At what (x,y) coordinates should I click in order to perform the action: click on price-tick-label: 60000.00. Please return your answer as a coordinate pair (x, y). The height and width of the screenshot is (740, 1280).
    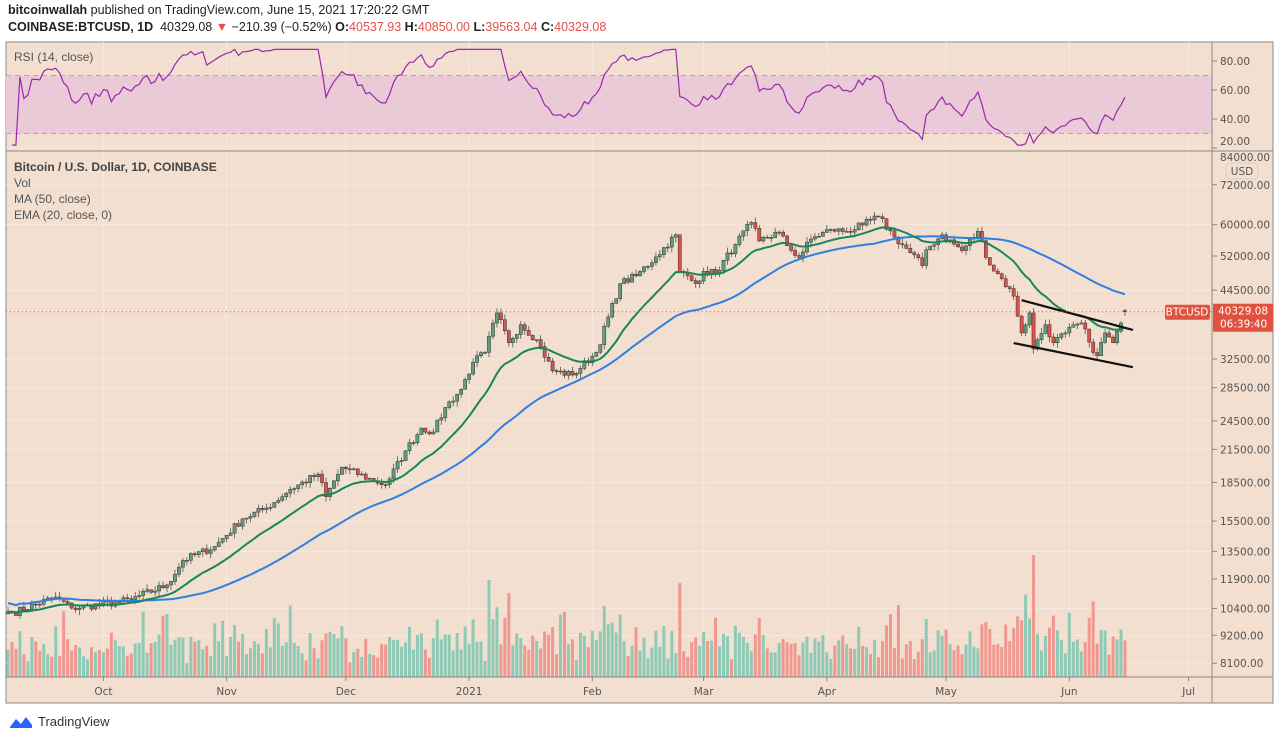
    Looking at the image, I should click on (1245, 226).